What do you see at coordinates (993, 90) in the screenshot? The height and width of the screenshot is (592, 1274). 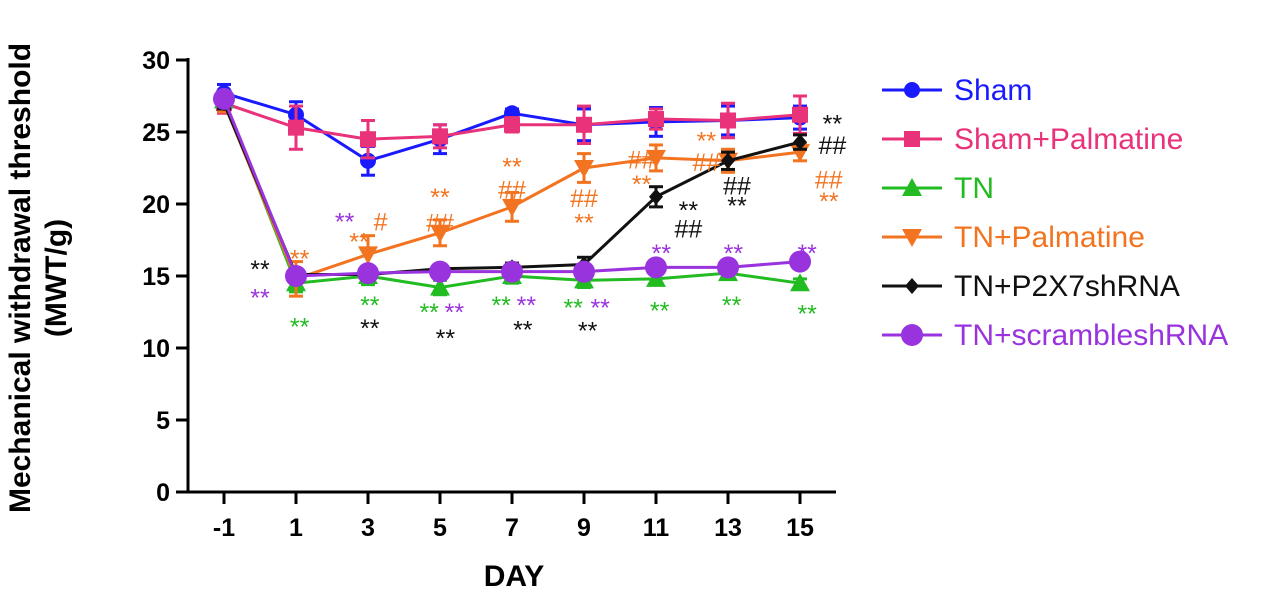 I see `legend-label: Sham` at bounding box center [993, 90].